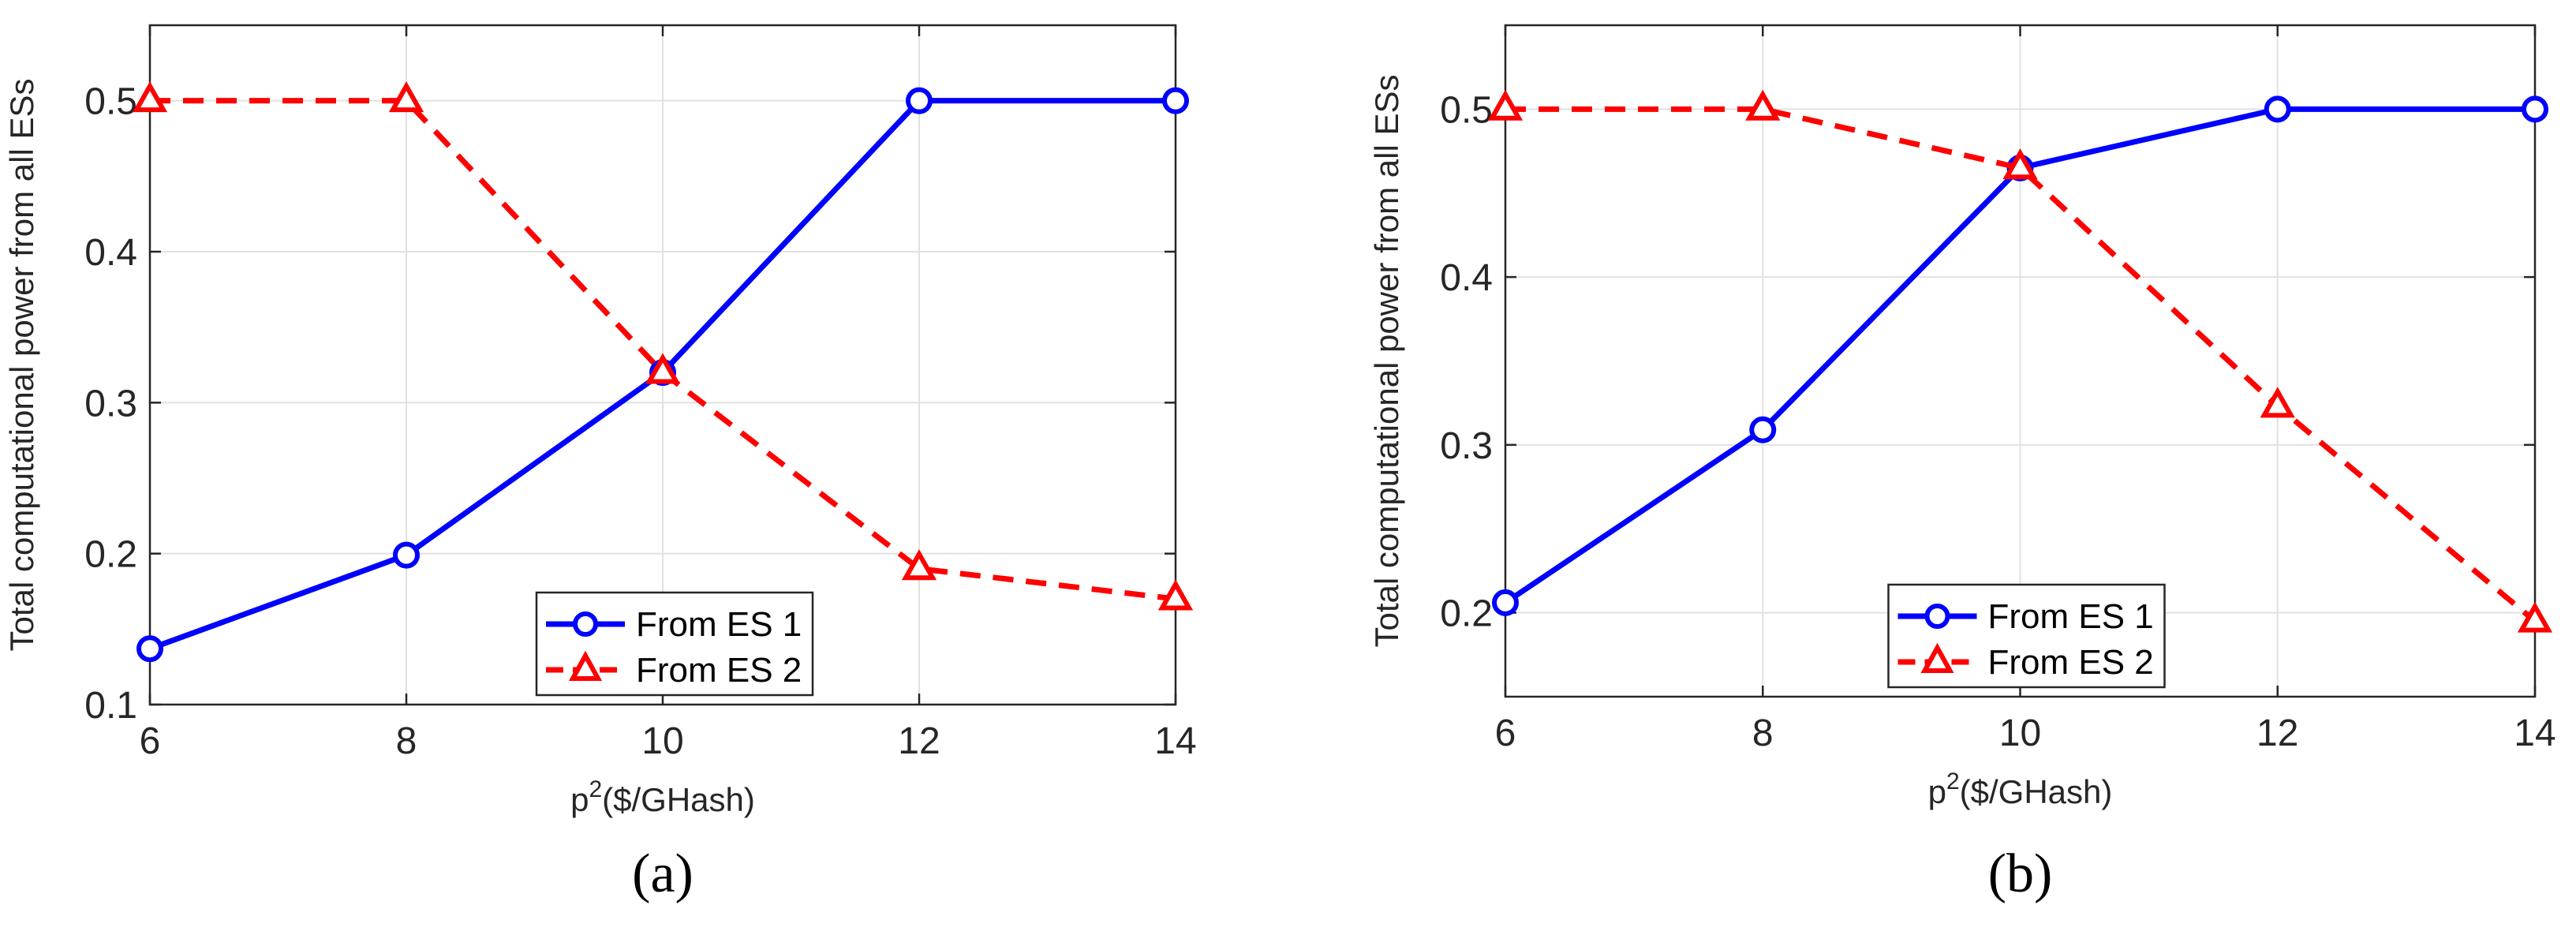 The height and width of the screenshot is (946, 2576). What do you see at coordinates (2020, 874) in the screenshot?
I see `panel-label: (b)` at bounding box center [2020, 874].